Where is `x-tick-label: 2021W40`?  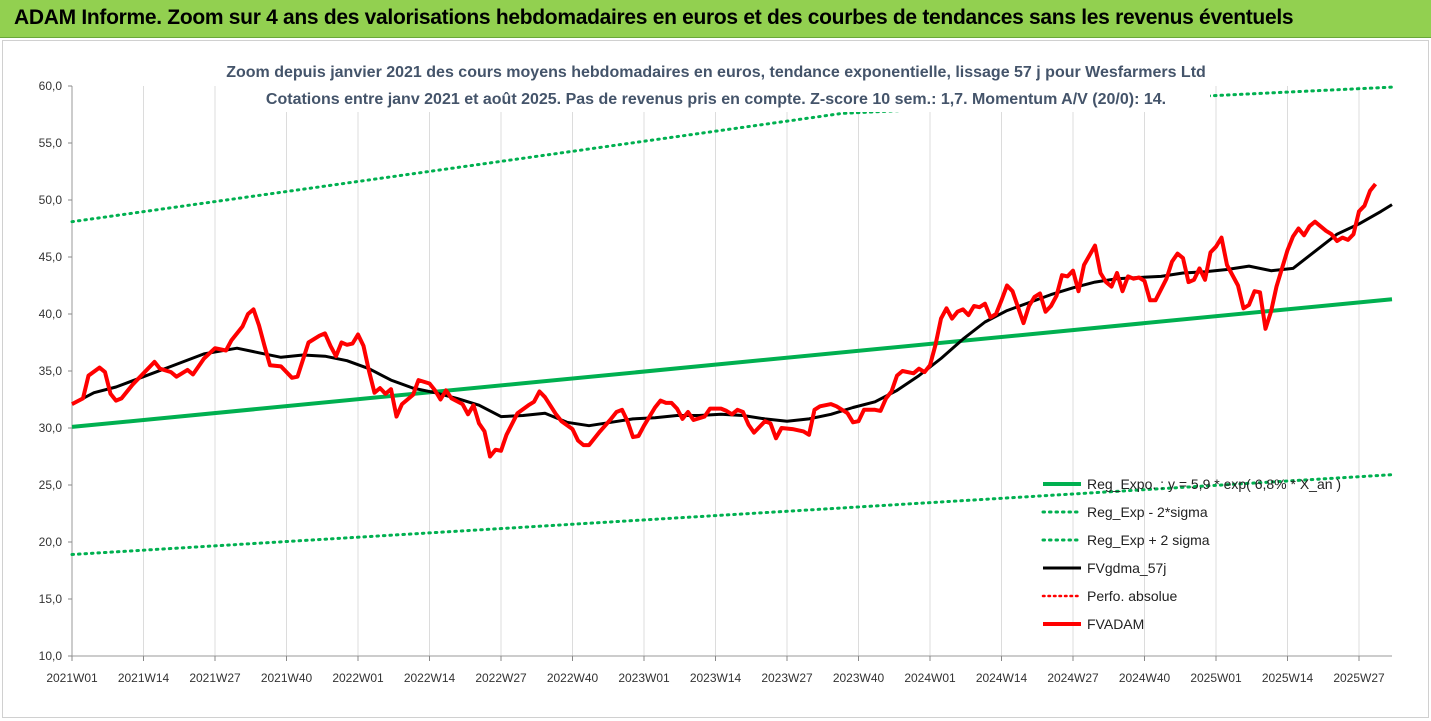 x-tick-label: 2021W40 is located at coordinates (287, 678).